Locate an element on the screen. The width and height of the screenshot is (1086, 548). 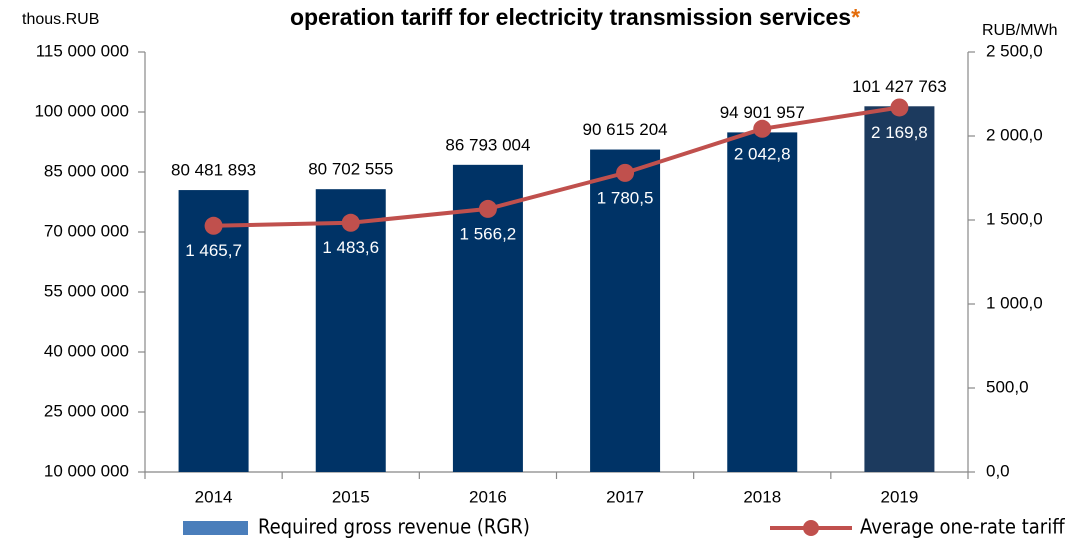
y-tick-label: 85 000 000 is located at coordinates (86, 170).